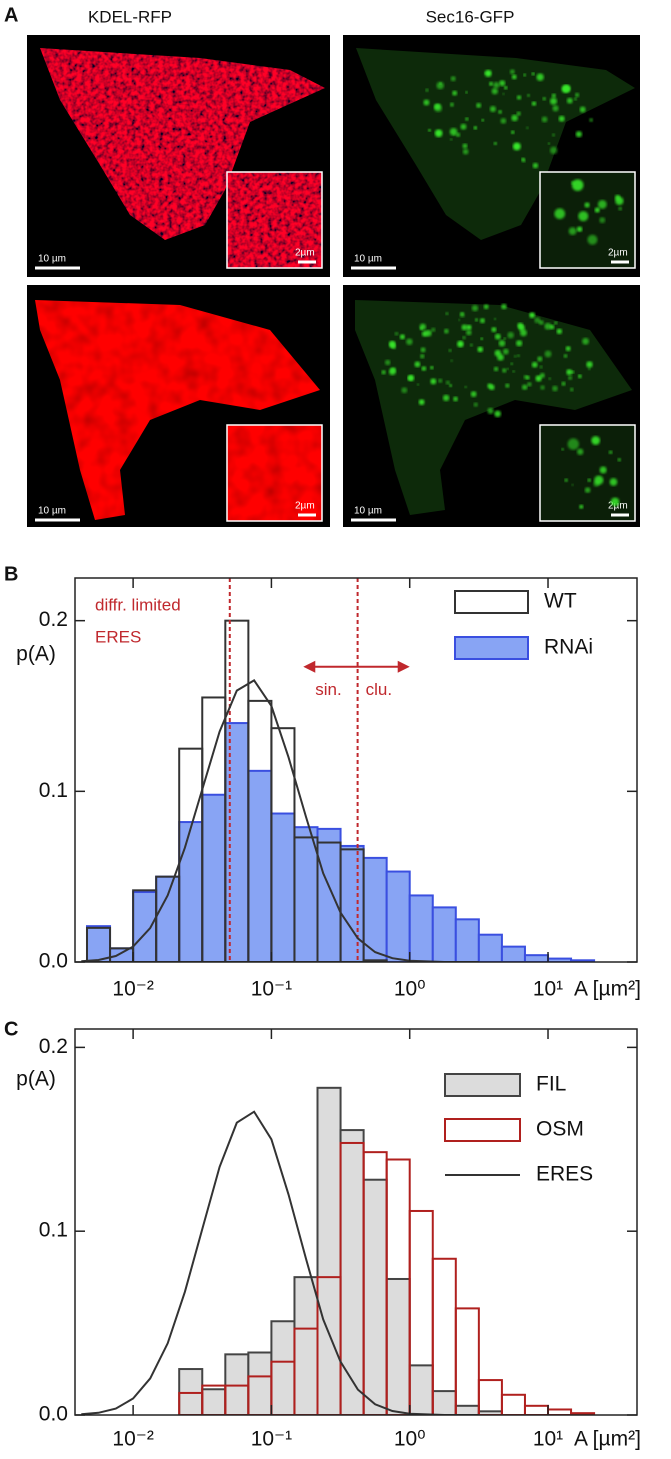 This screenshot has height=1459, width=671. Describe the element at coordinates (280, 820) in the screenshot. I see `fit-curve` at that location.